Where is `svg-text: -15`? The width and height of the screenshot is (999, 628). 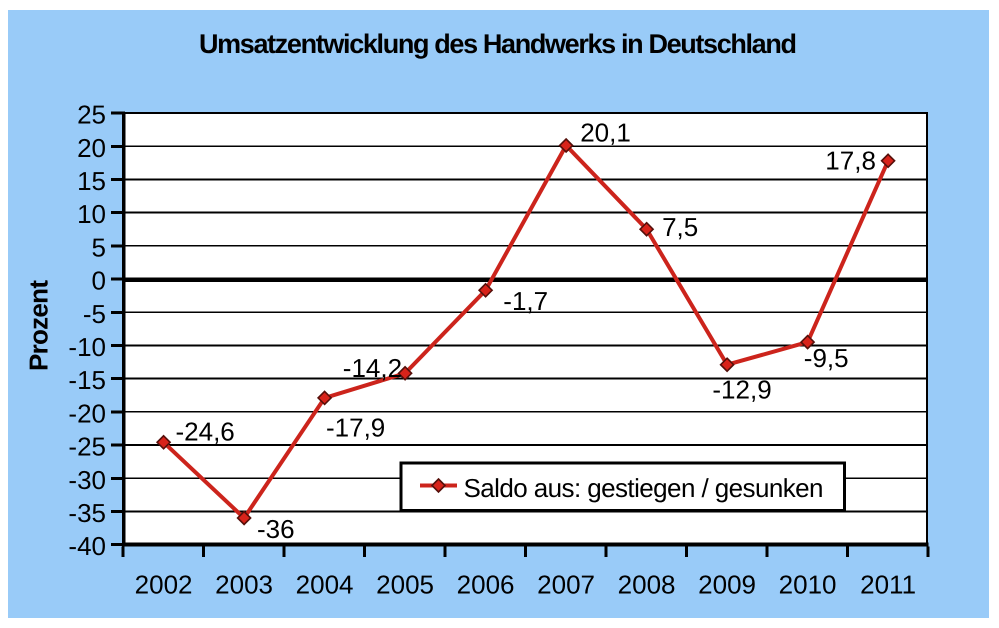 svg-text: -15 is located at coordinates (87, 380).